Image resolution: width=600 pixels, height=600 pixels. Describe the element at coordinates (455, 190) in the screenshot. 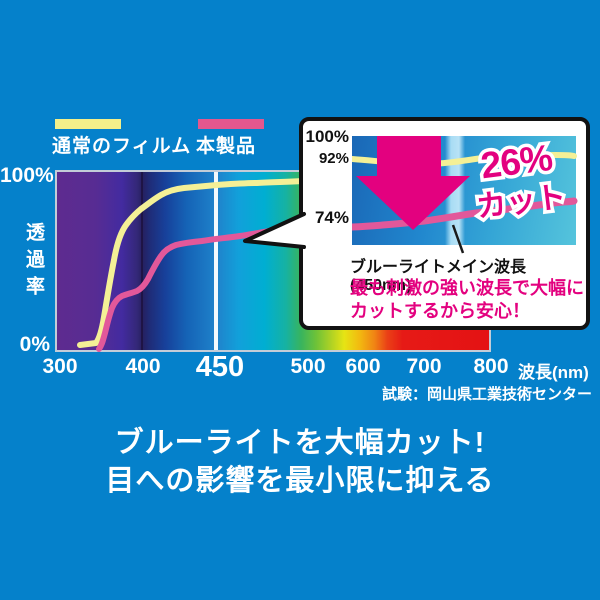

I see `inset-450nm-band` at that location.